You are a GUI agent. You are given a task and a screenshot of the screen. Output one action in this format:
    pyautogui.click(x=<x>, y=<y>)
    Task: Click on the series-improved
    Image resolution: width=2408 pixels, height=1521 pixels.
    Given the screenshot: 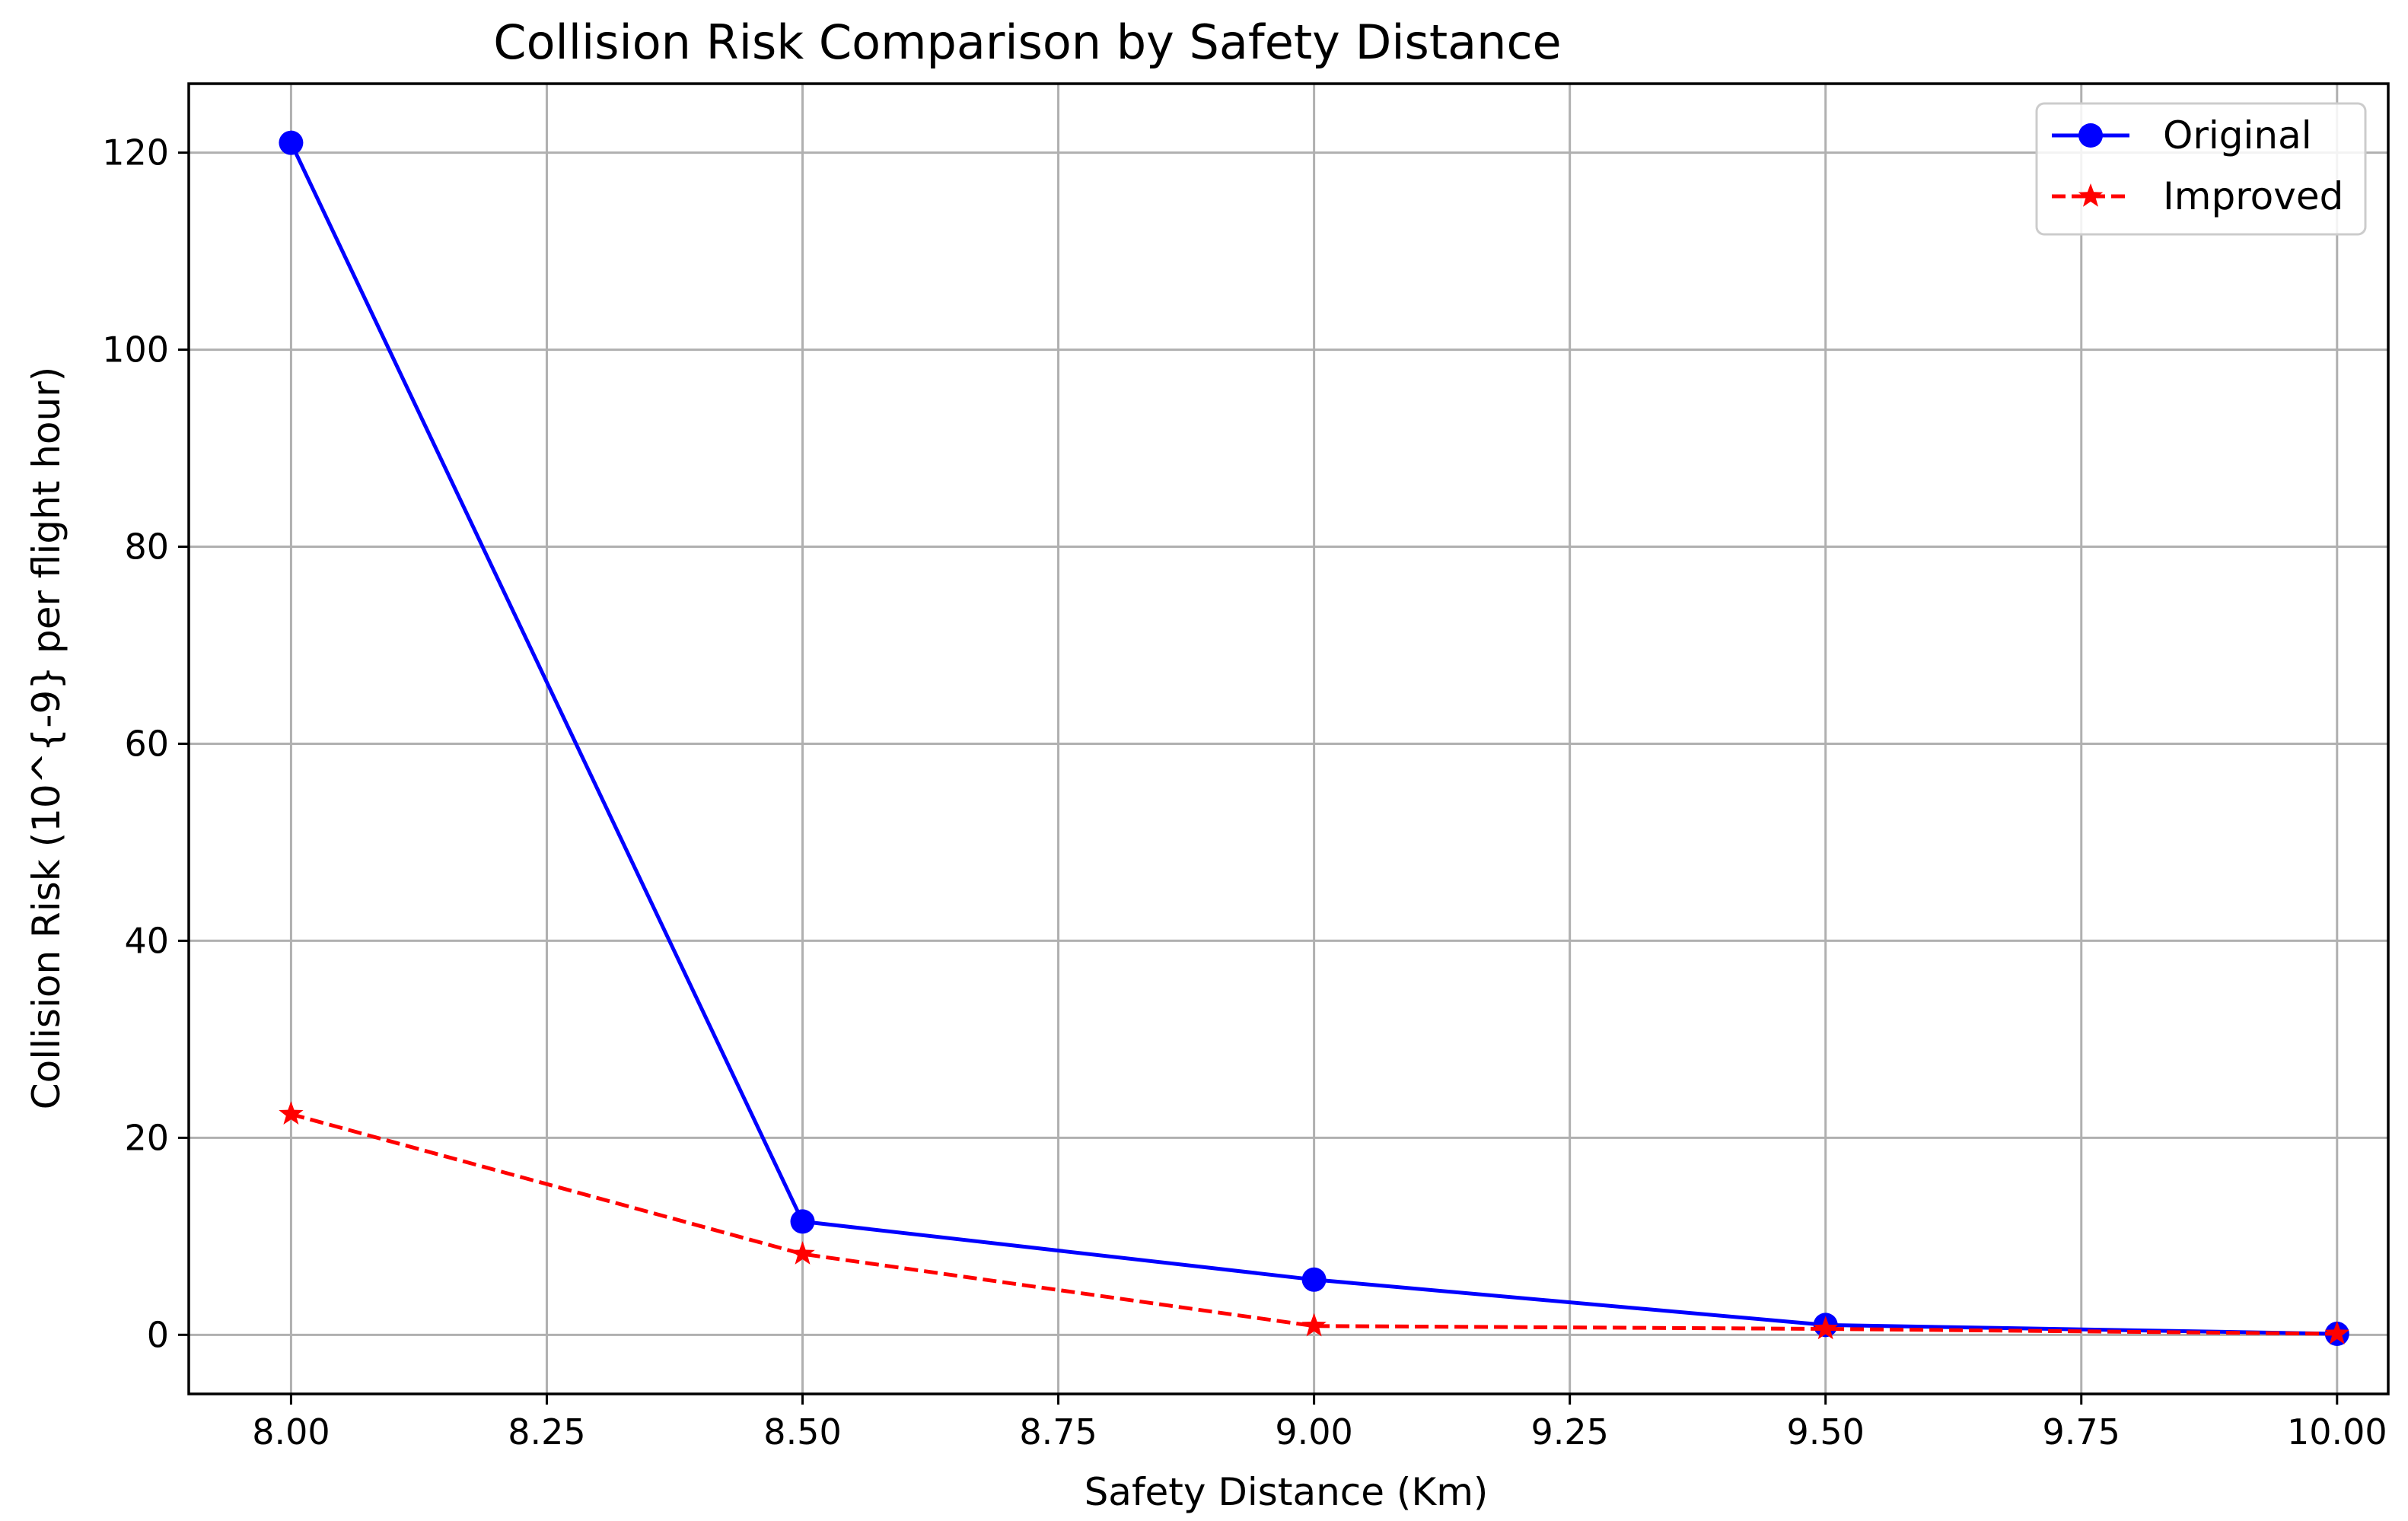 What is the action you would take?
    pyautogui.click(x=1314, y=1222)
    